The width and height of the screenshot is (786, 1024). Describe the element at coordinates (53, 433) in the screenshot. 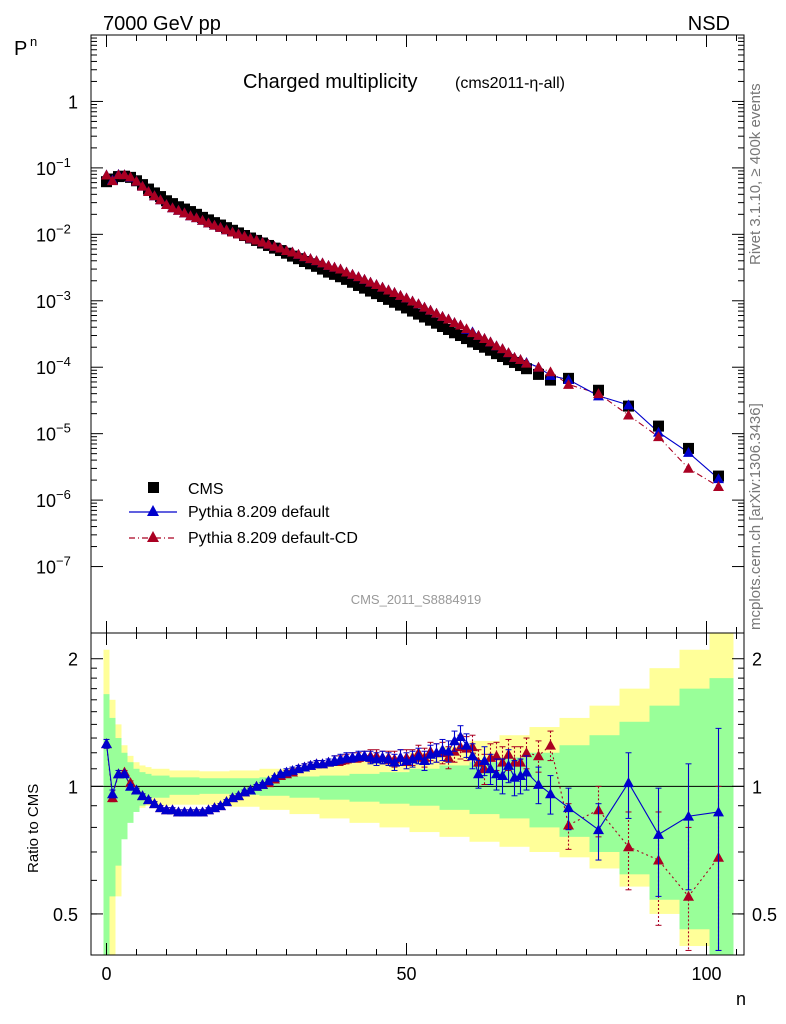

I see `main-y-tick-label: 10⁻⁵` at that location.